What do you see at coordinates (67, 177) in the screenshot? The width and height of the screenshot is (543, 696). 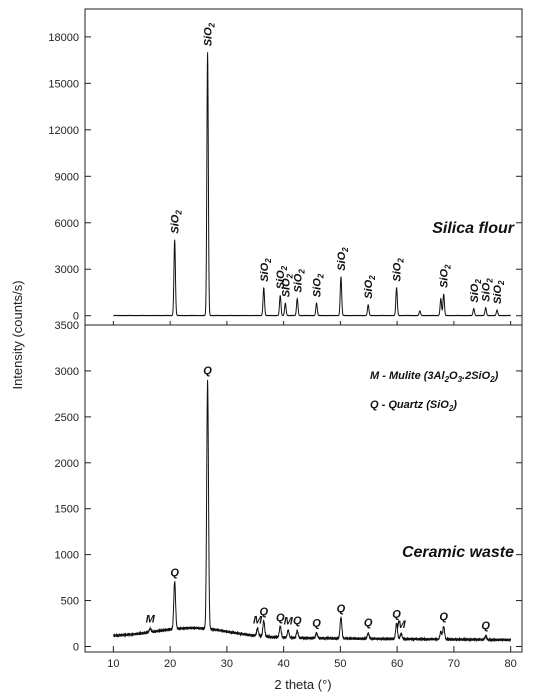 I see `y-tick-label: 9000` at bounding box center [67, 177].